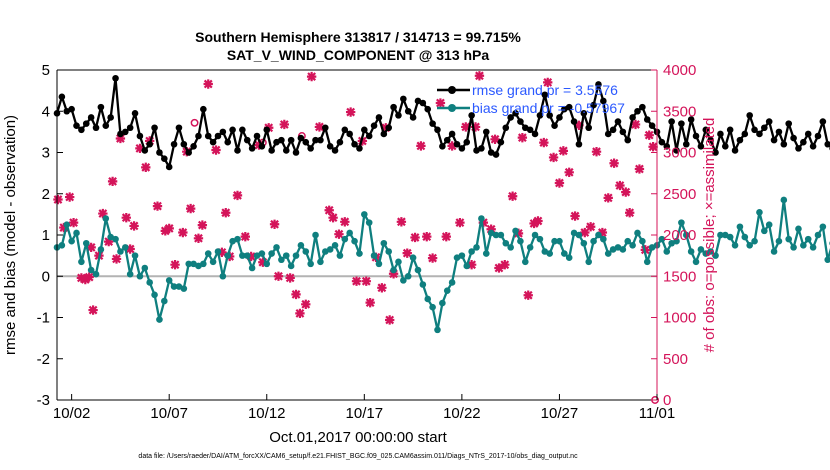  I want to click on legend-bias-label: bias grand pr = -0.57967, so click(548, 108).